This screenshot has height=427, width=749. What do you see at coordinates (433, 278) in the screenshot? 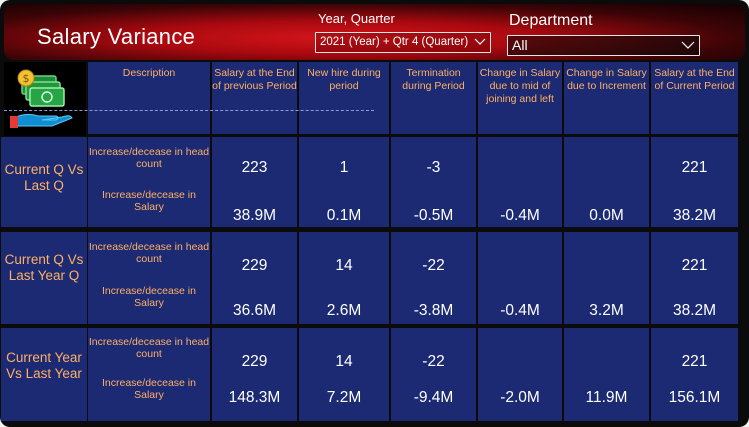
I see `value-cell: -22 -3.8M` at bounding box center [433, 278].